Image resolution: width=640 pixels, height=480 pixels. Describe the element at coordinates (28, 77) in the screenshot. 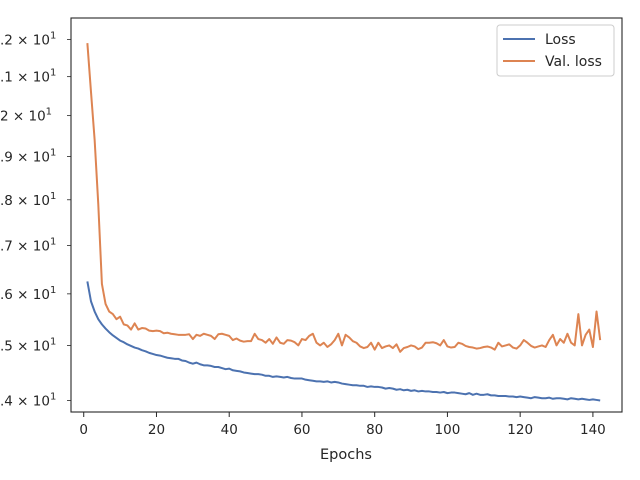

I see `y-tick-label: .1 × 101` at that location.